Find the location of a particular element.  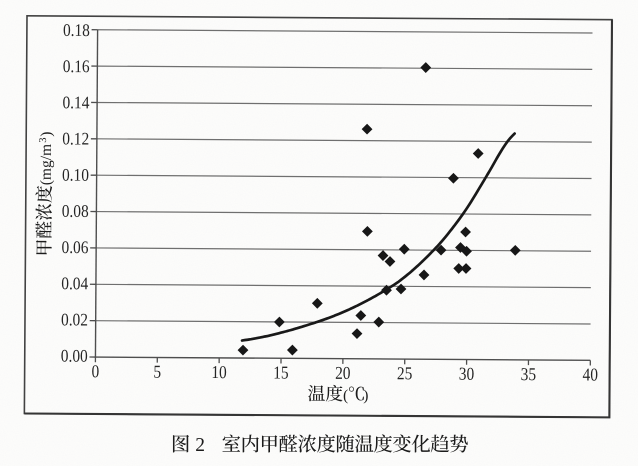

svg-text: 35 is located at coordinates (529, 374).